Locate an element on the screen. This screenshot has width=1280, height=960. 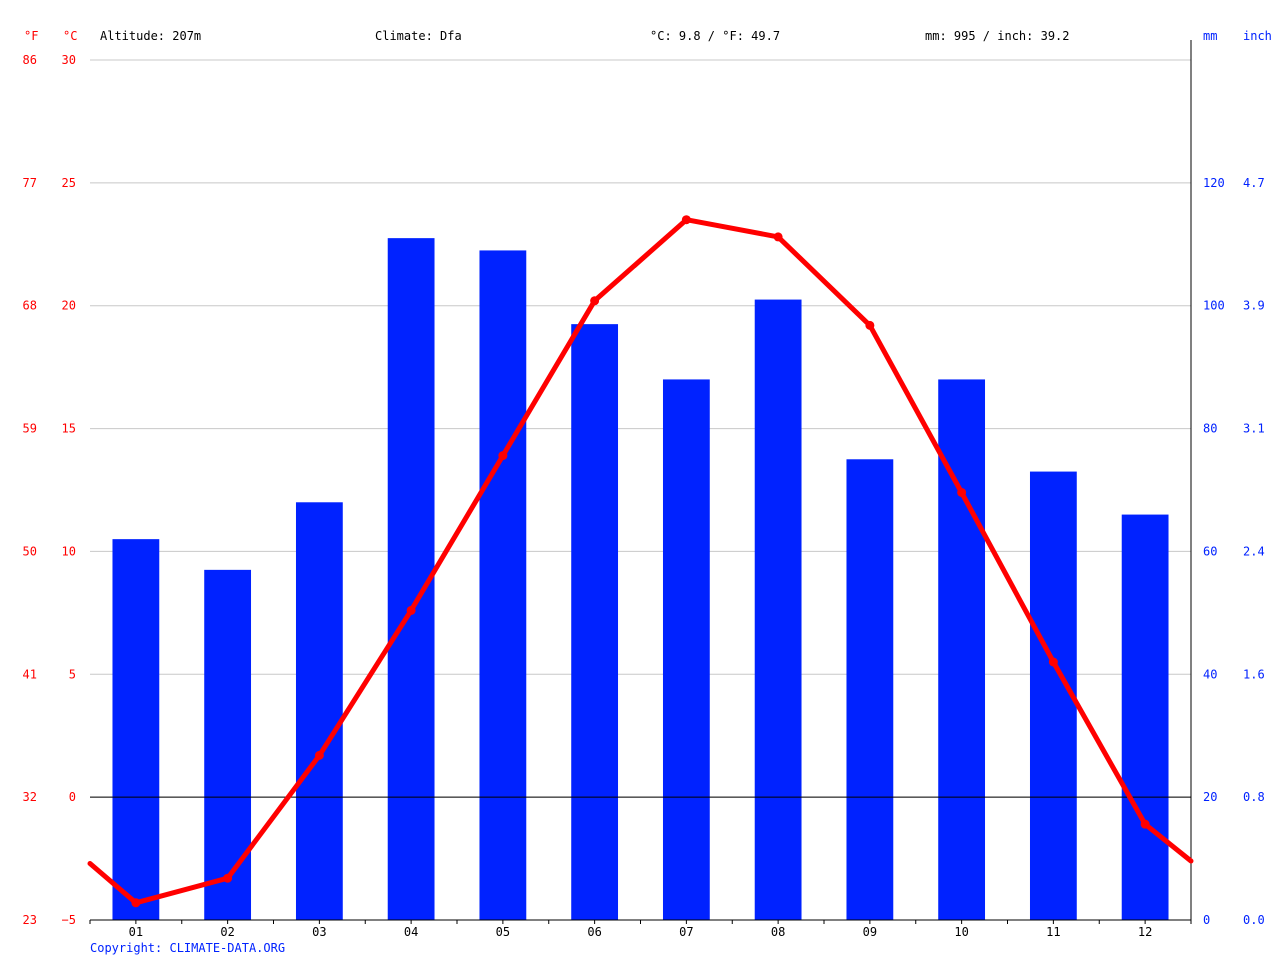
celsius-tick-label: 20 is located at coordinates (69, 306).